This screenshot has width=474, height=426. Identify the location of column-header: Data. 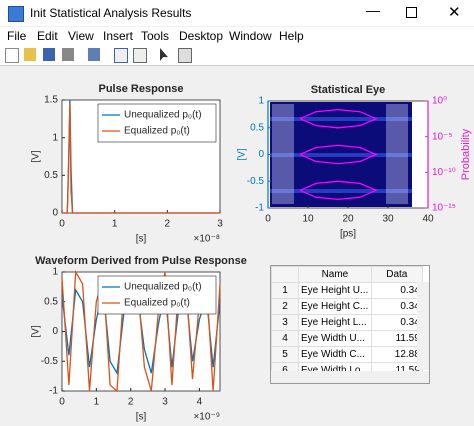
(396, 274).